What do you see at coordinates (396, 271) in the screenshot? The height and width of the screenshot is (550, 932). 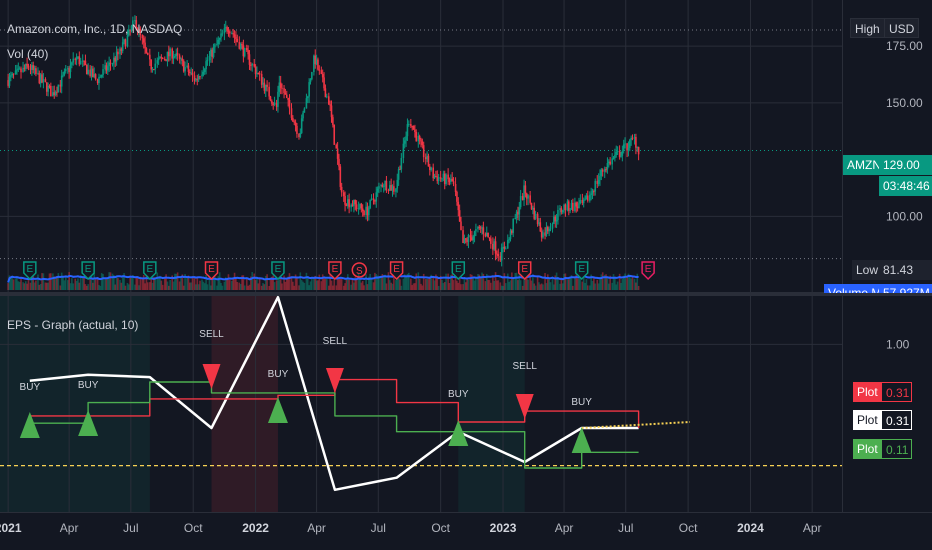 I see `earnings-badge-7: E` at bounding box center [396, 271].